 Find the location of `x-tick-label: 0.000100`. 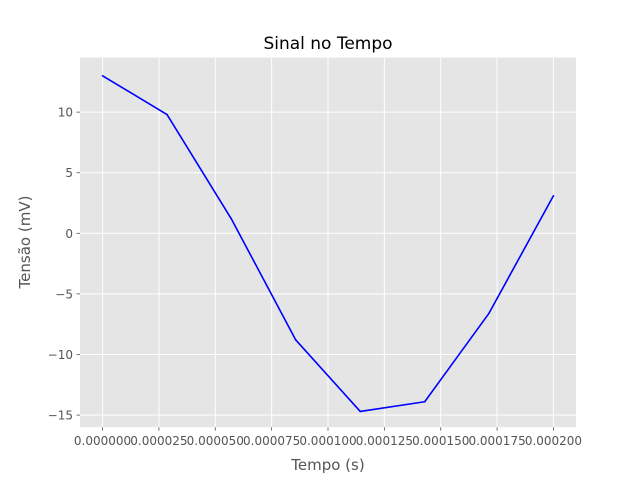

x-tick-label: 0.000100 is located at coordinates (327, 441).